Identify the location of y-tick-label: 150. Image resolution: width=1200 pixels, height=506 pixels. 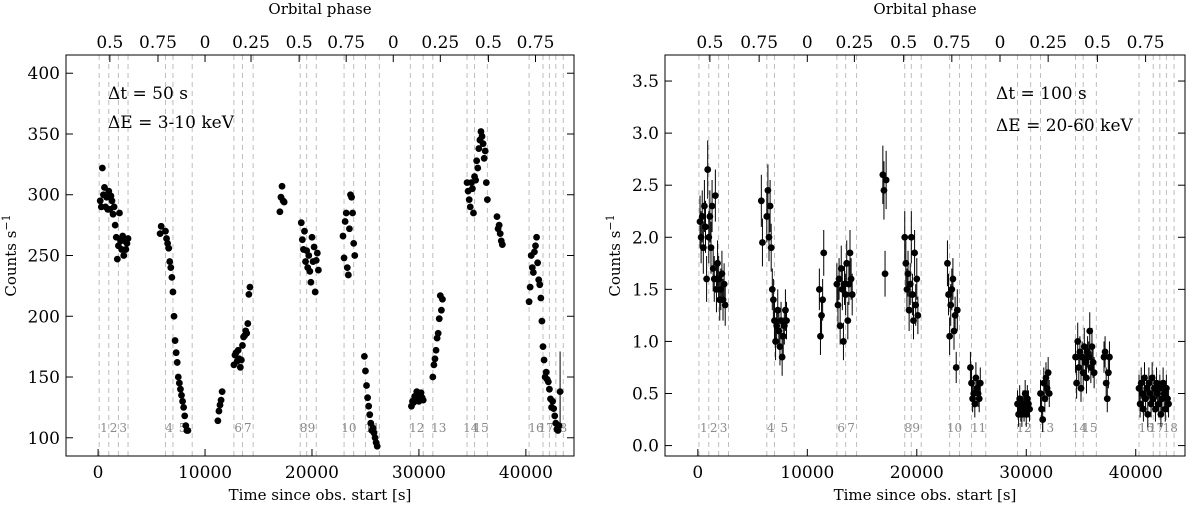
(44, 378).